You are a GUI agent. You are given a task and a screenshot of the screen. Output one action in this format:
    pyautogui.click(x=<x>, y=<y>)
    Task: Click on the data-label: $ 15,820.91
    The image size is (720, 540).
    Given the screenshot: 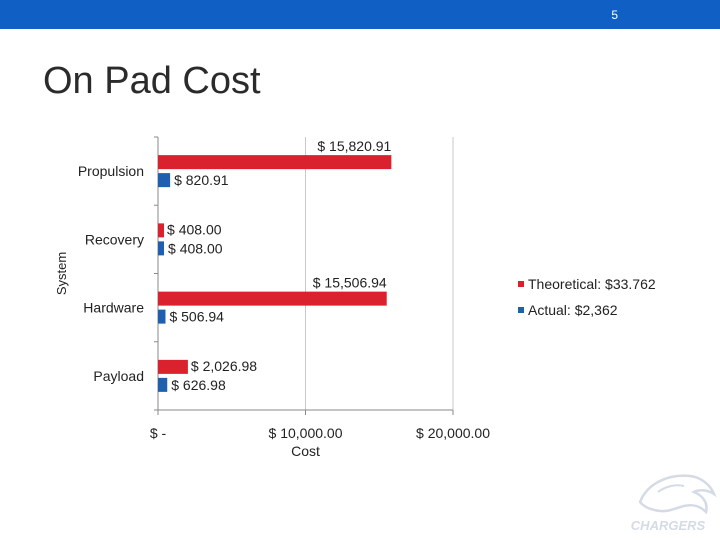 What is the action you would take?
    pyautogui.click(x=354, y=146)
    